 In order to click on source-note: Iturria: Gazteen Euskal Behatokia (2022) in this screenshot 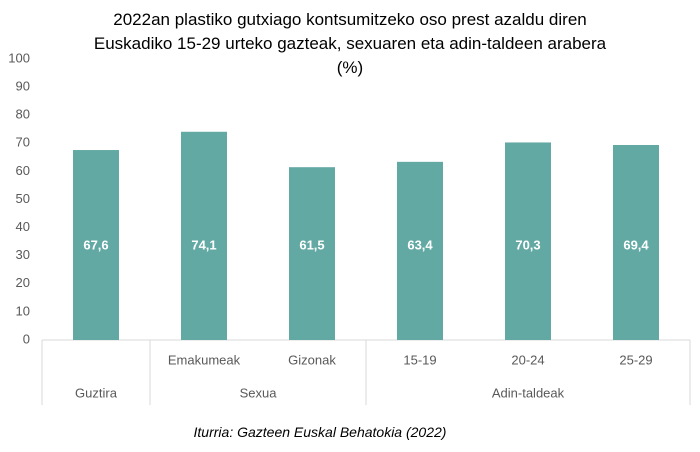, I will do `click(320, 432)`.